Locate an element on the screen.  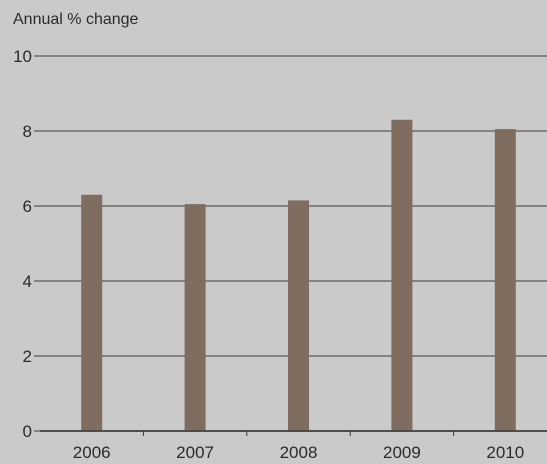
x-axis-ticks: 2006 2007 2008 2009 2010 is located at coordinates (293, 446).